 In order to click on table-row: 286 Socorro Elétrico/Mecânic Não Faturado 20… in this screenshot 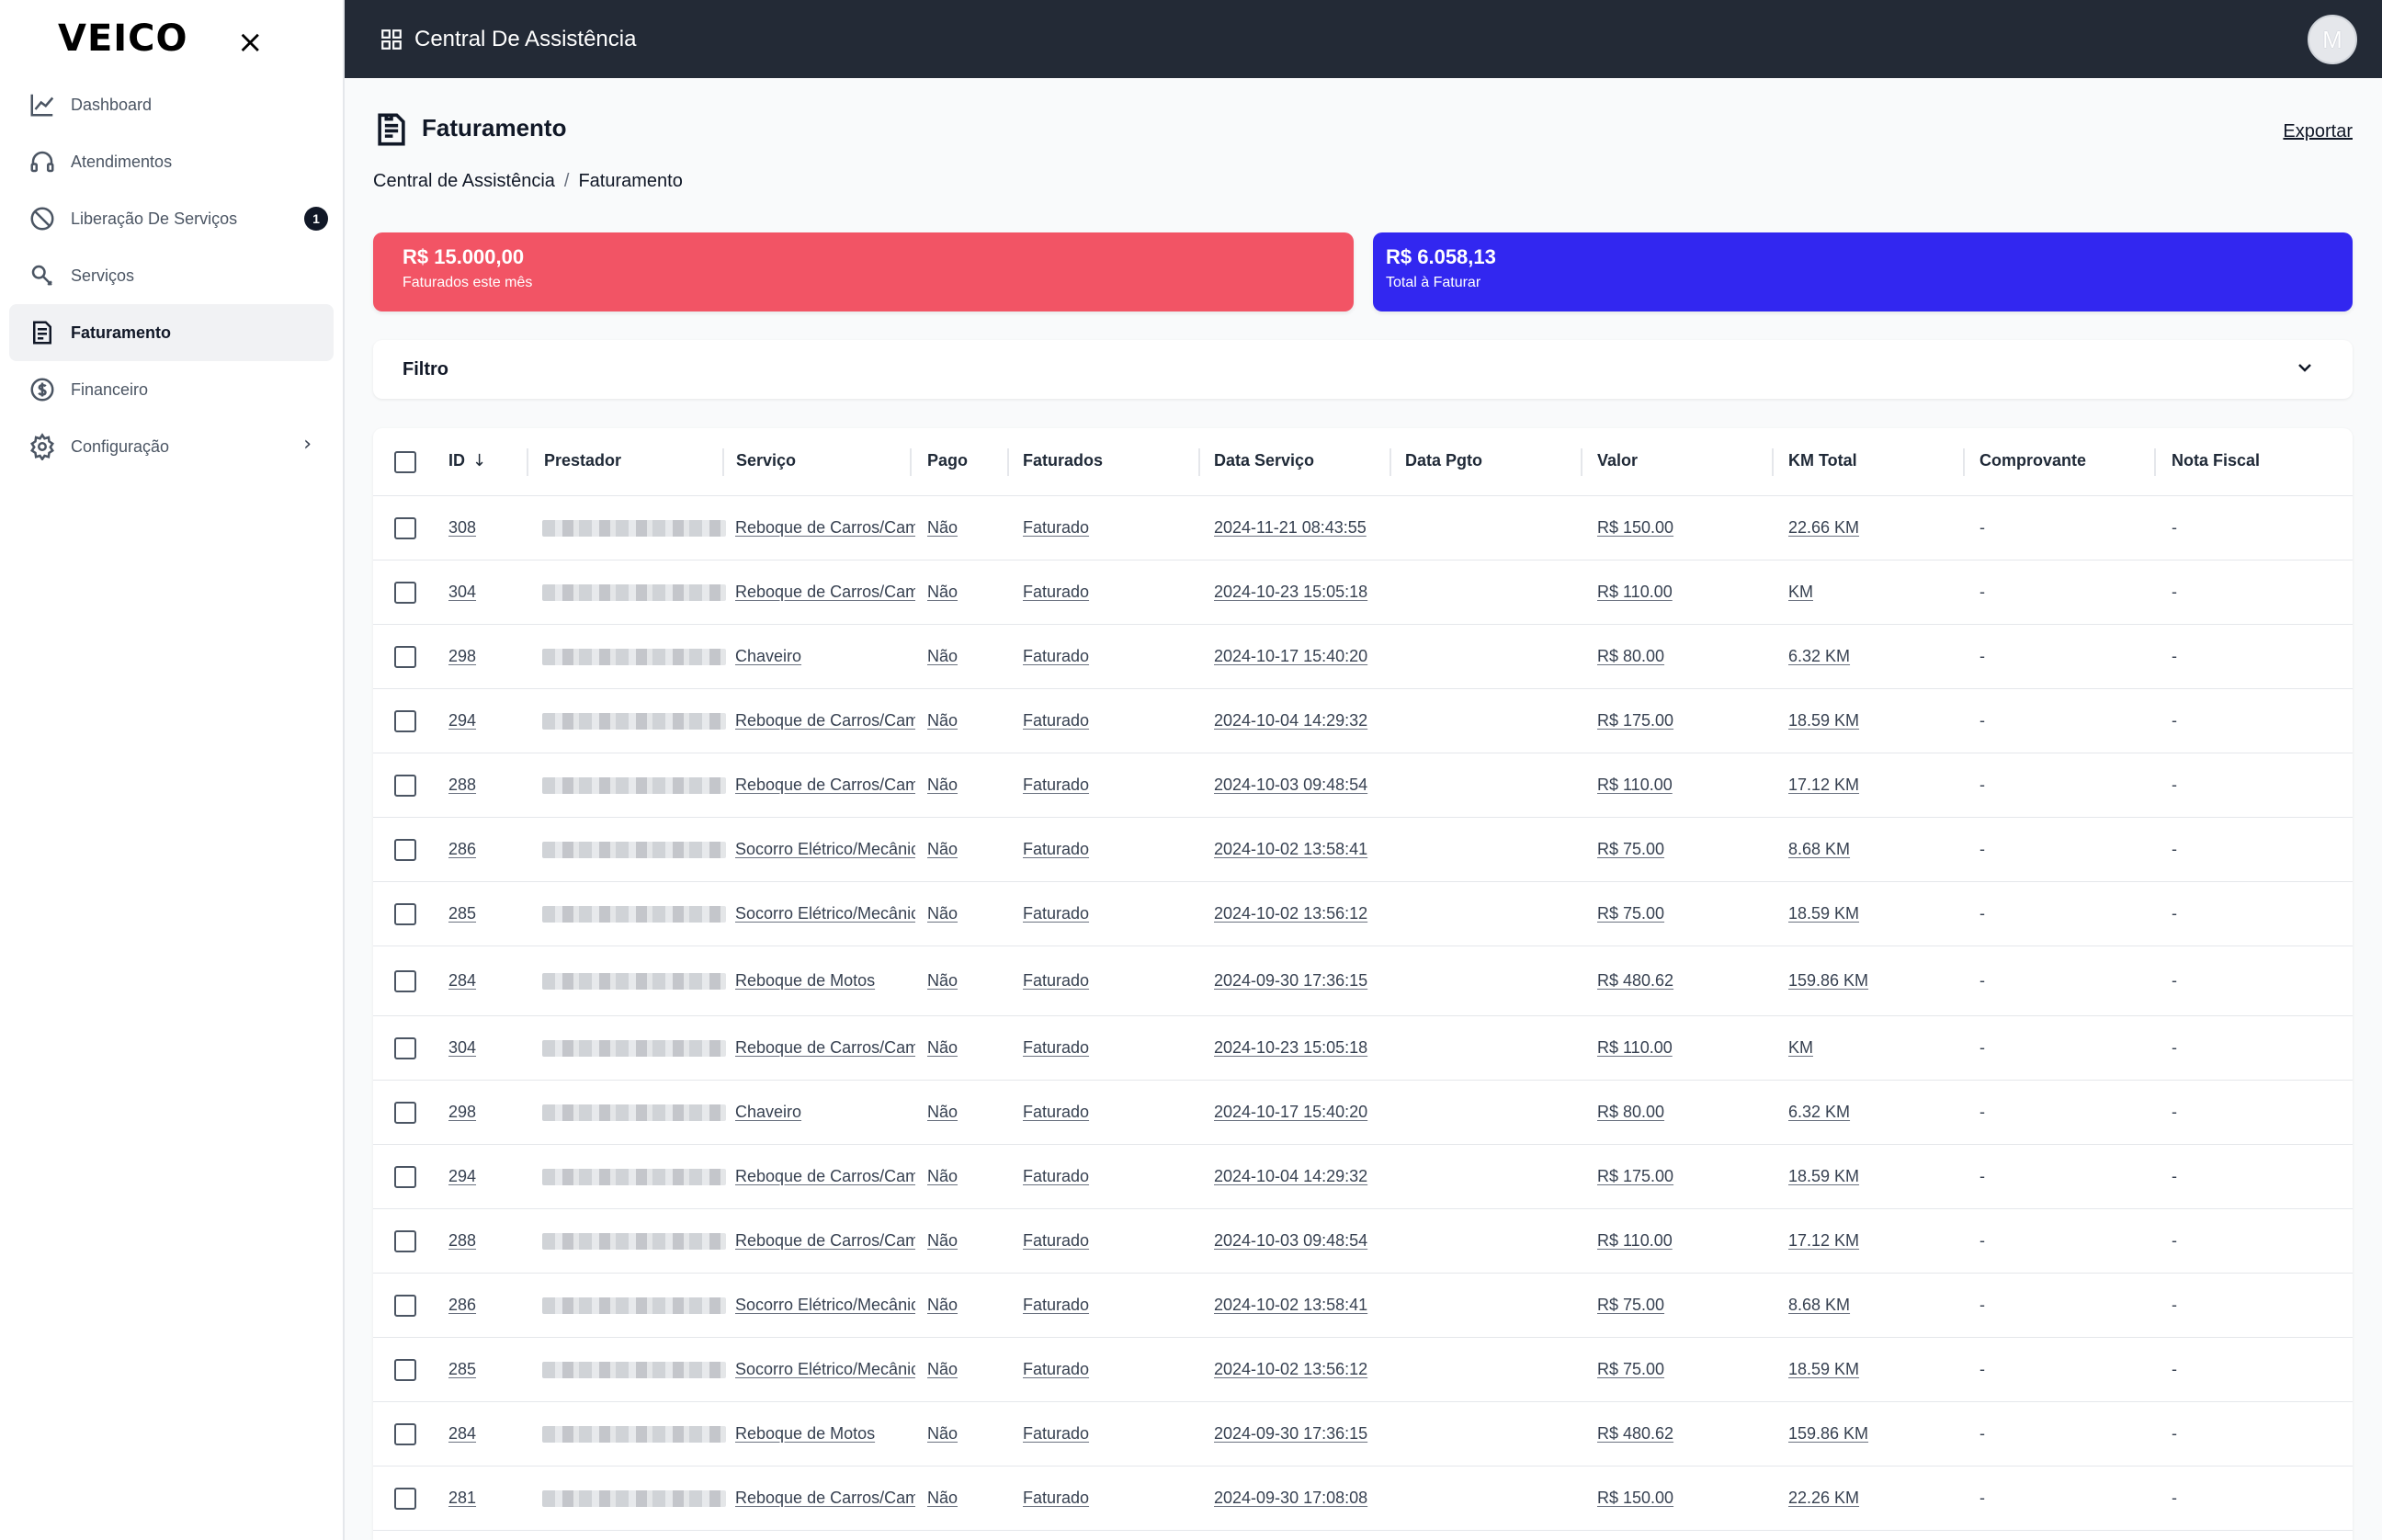, I will do `click(1363, 850)`.